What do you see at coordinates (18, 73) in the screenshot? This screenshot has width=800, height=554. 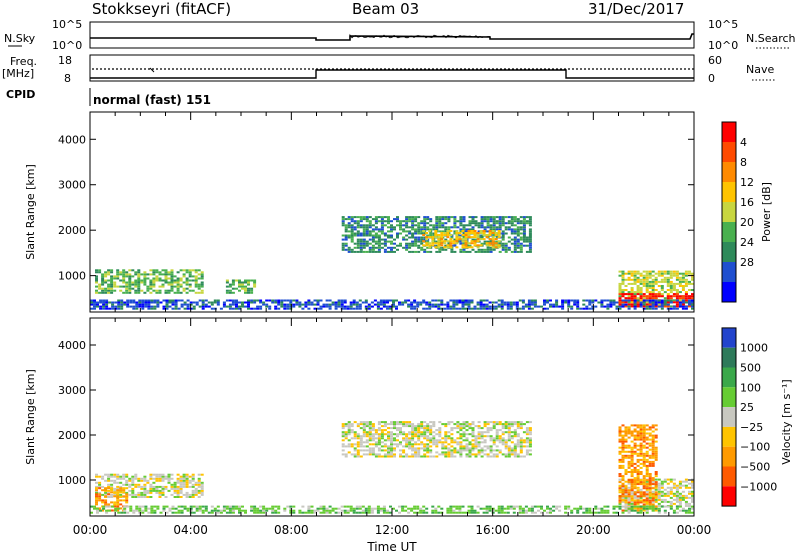 I see `freq-unit: [MHz]` at bounding box center [18, 73].